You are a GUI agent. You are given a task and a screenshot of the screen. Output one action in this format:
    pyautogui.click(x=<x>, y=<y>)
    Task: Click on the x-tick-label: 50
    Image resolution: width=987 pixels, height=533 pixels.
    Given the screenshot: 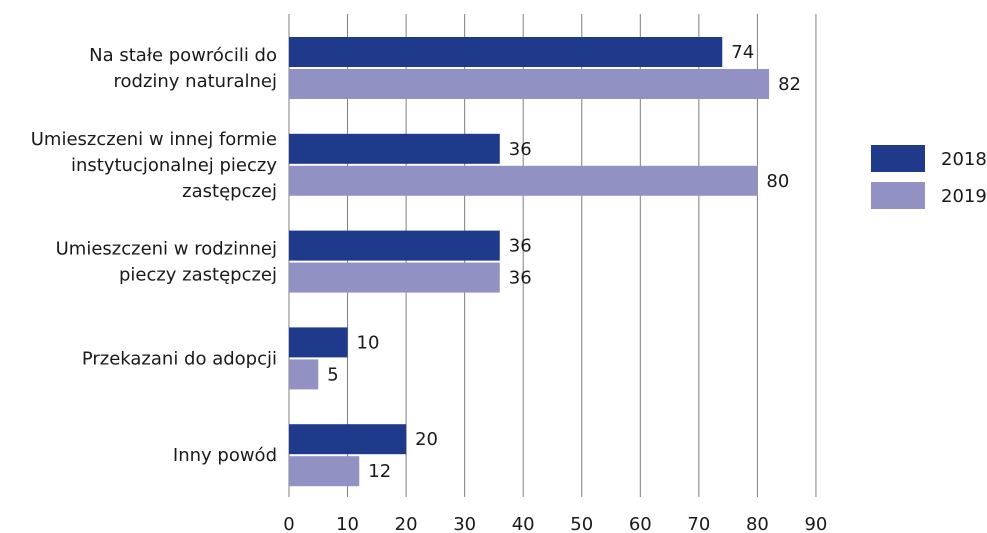 What is the action you would take?
    pyautogui.click(x=581, y=523)
    